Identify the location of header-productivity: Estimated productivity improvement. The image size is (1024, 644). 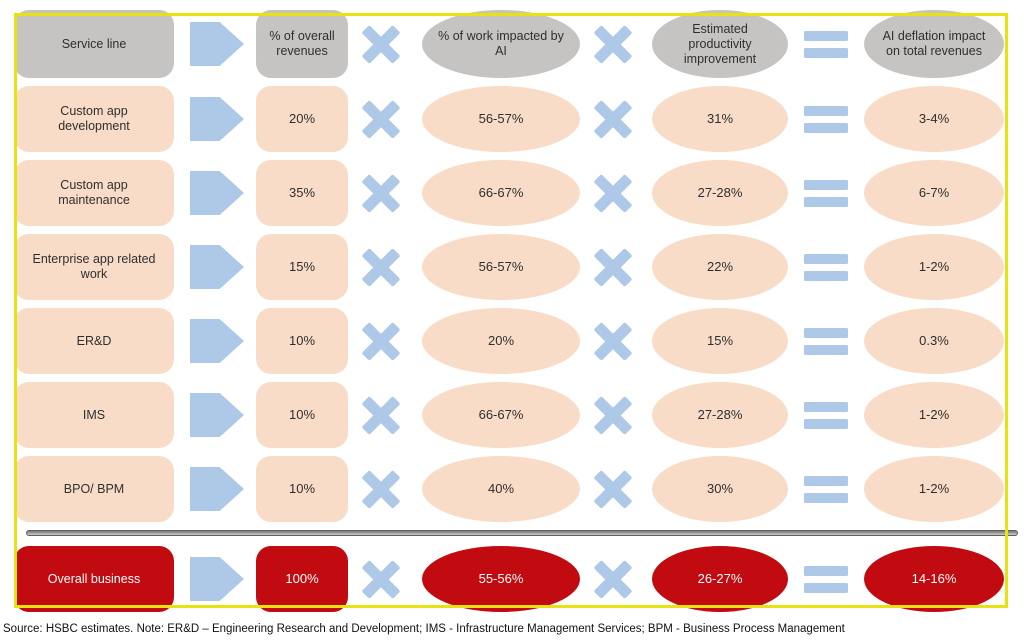
(720, 44).